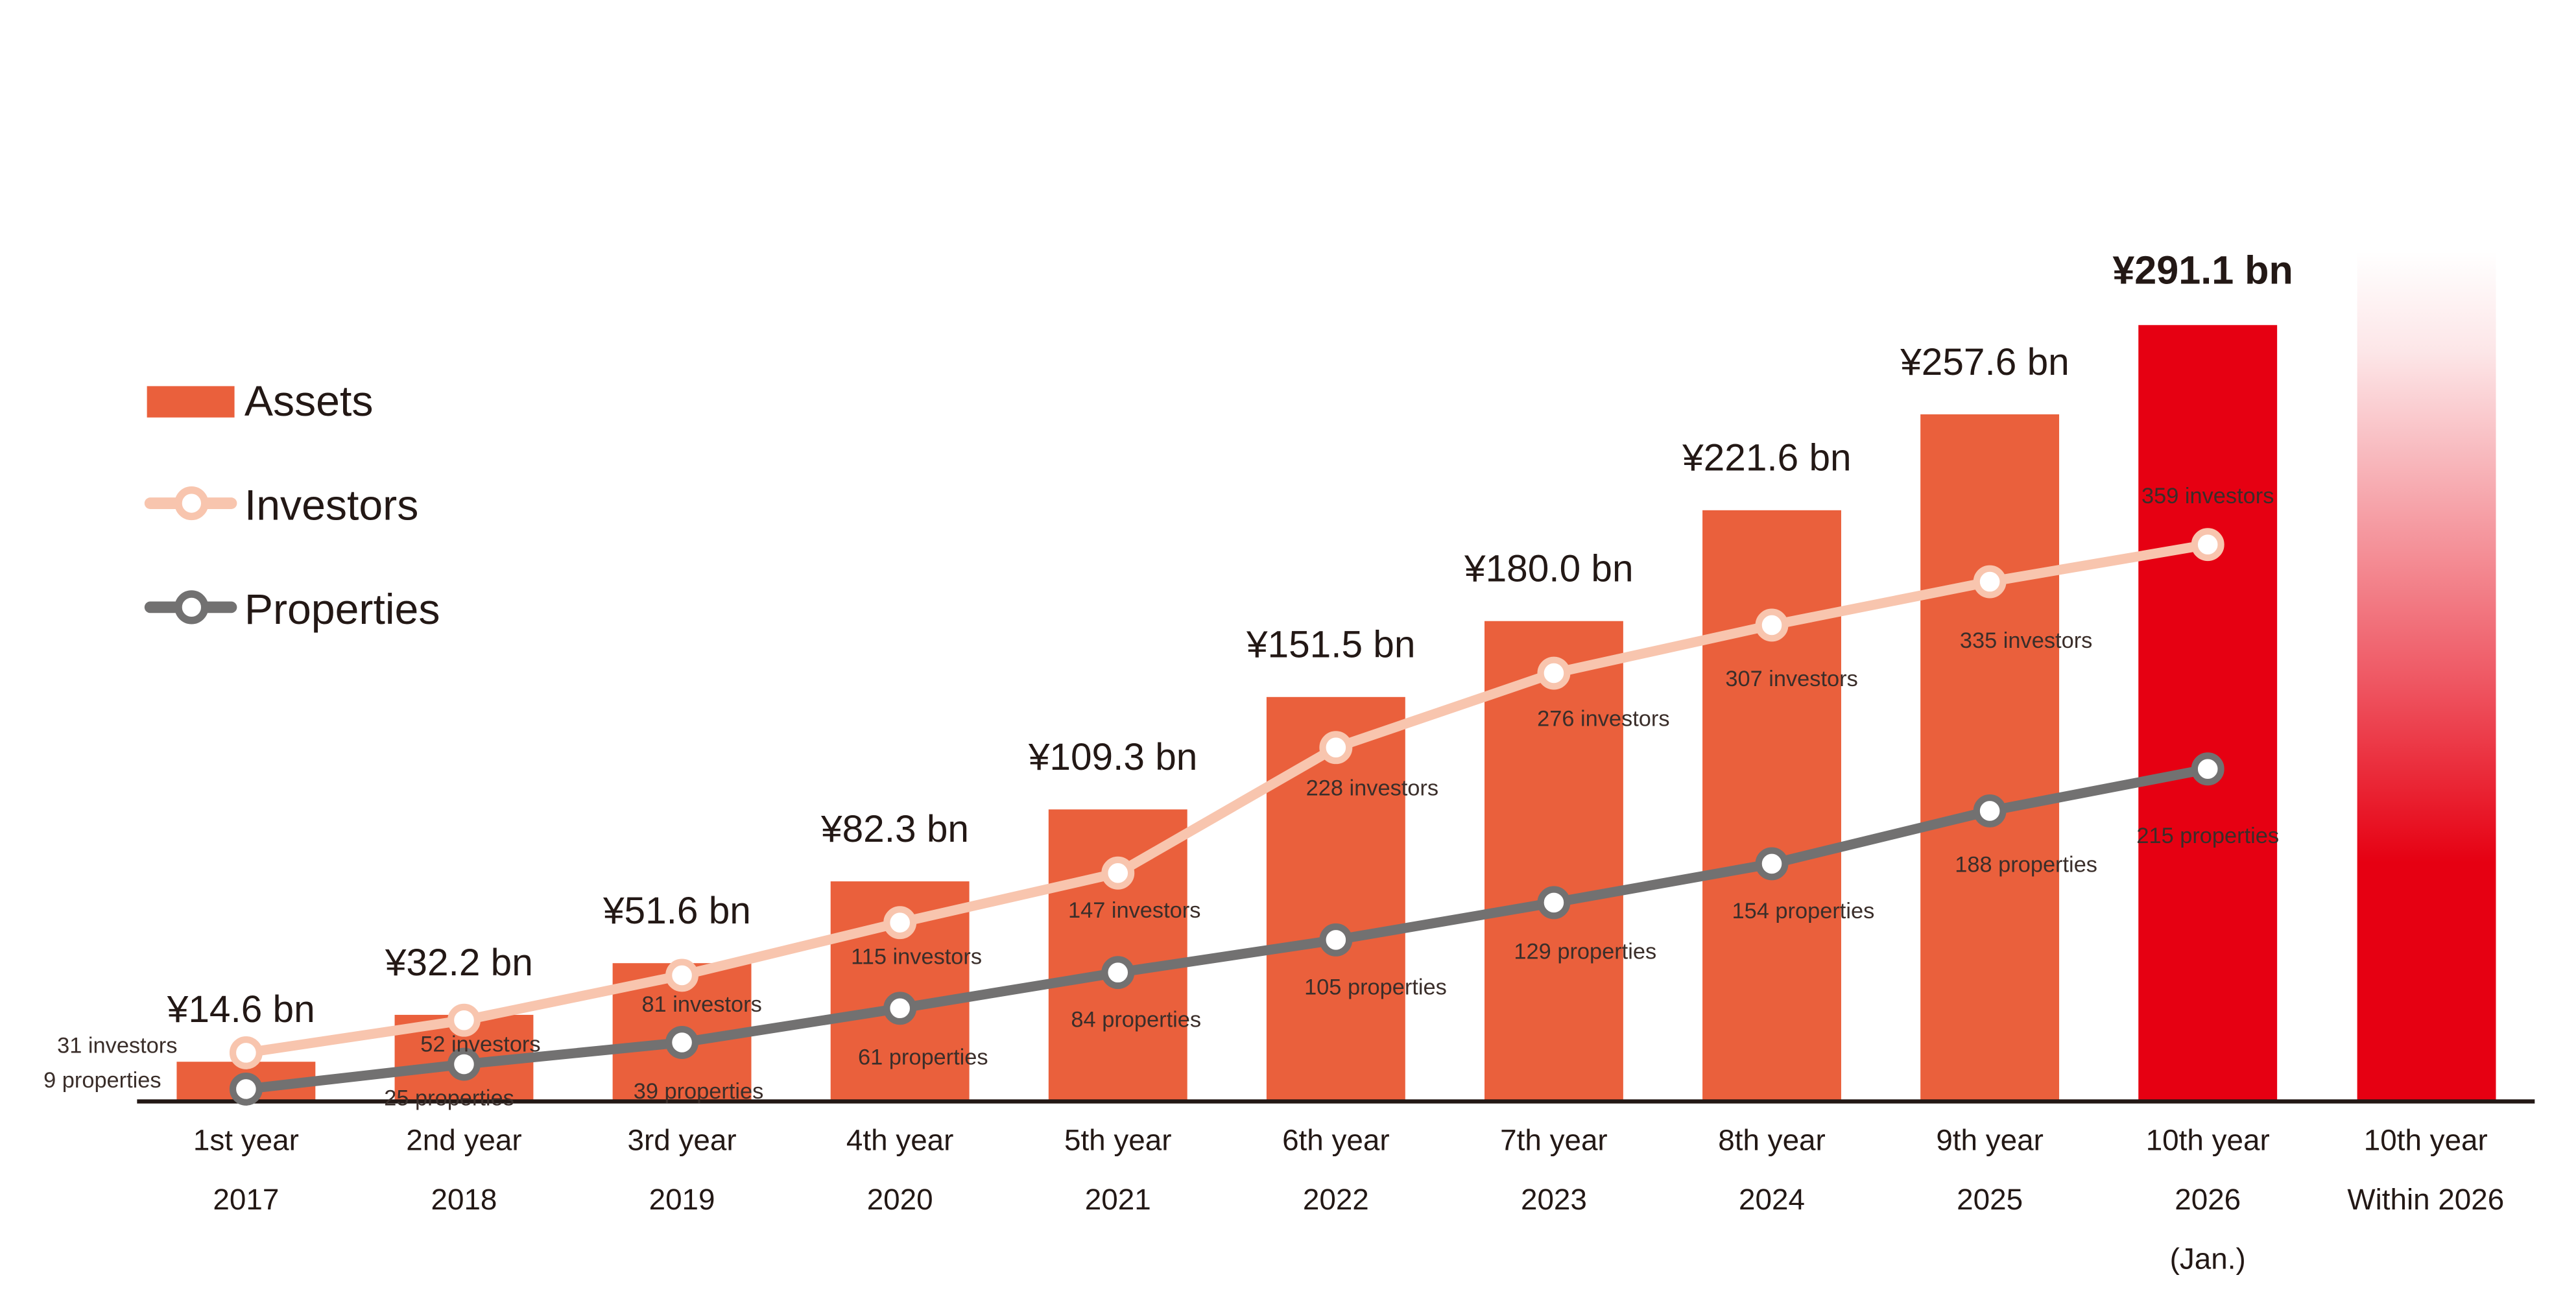  I want to click on legend-properties-label: Properties, so click(342, 610).